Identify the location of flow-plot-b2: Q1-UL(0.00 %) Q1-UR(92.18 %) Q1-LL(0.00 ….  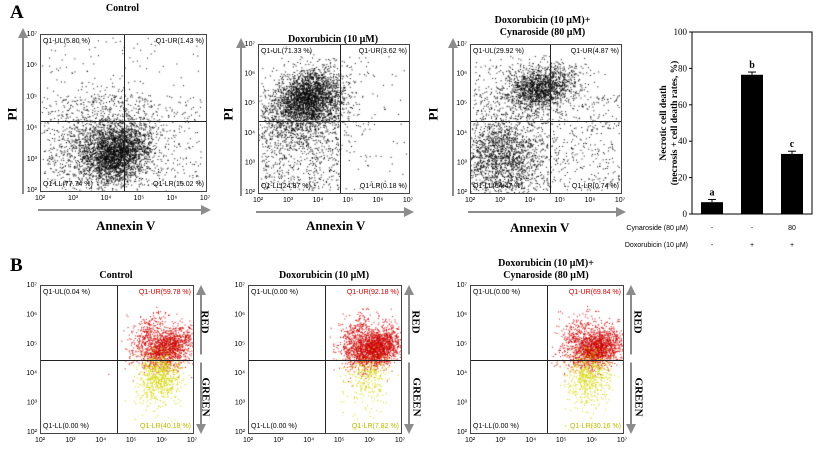
(325, 359).